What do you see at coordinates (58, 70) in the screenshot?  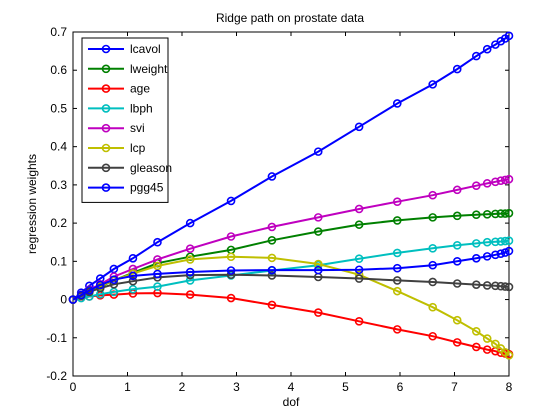 I see `y-tick-label: 0.6` at bounding box center [58, 70].